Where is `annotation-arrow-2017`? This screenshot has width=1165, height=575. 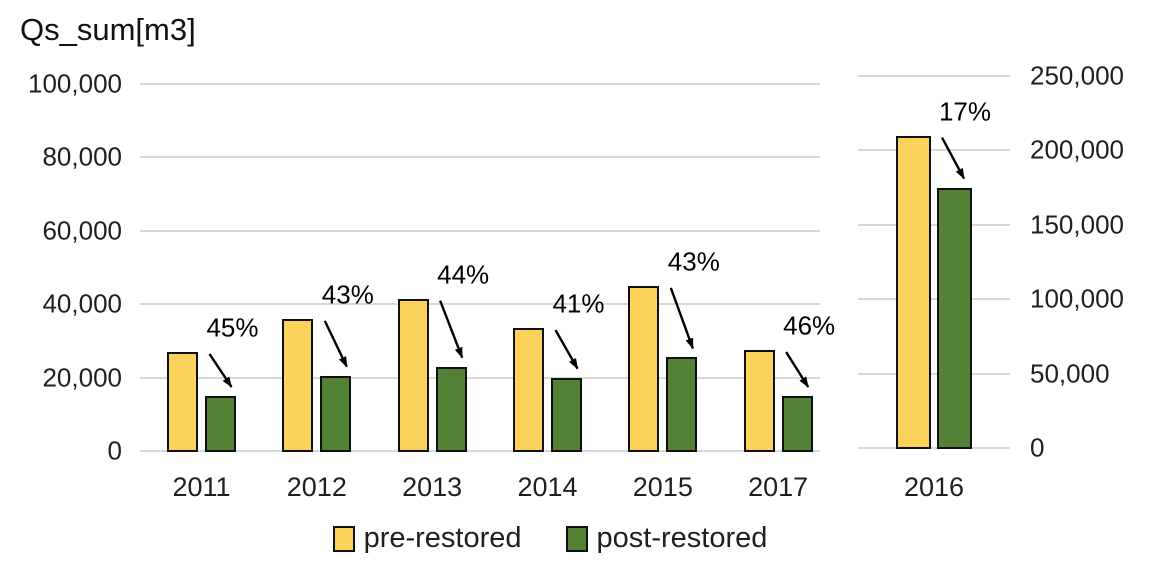 annotation-arrow-2017 is located at coordinates (797, 369).